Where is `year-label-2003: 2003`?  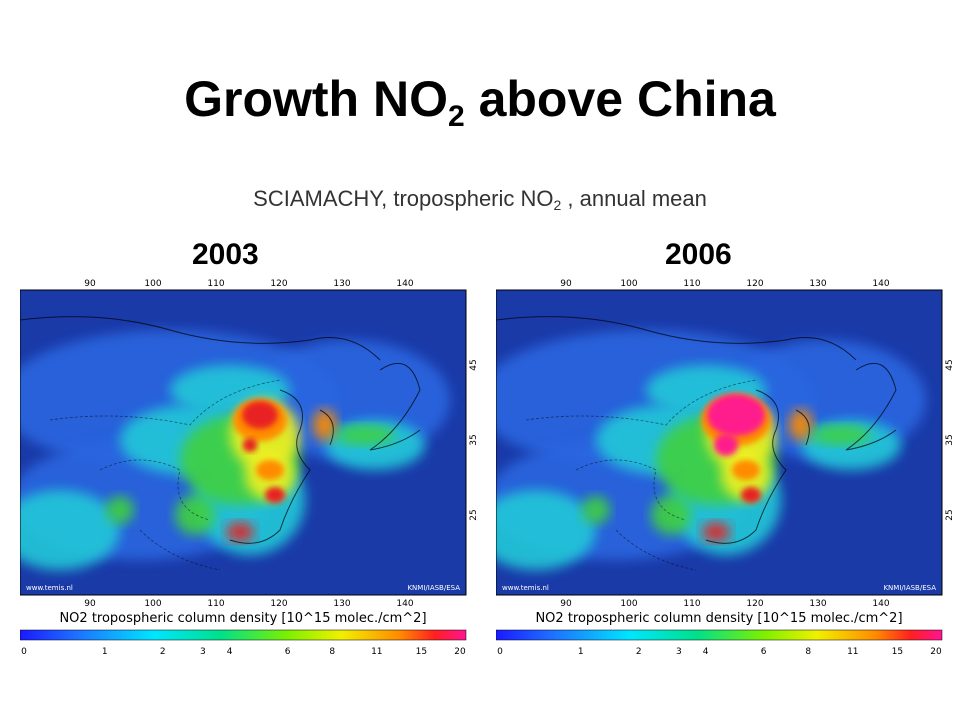
year-label-2003: 2003 is located at coordinates (225, 254).